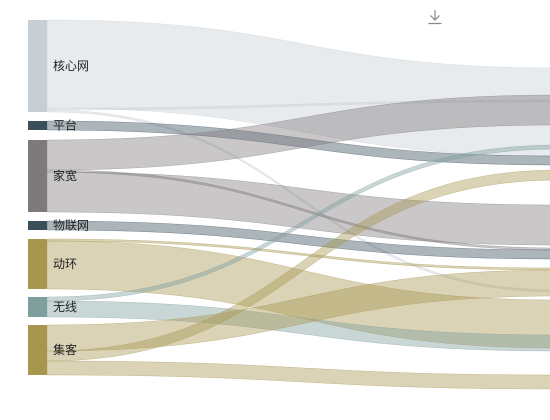  I want to click on sankey-node-label: 物联网, so click(71, 226).